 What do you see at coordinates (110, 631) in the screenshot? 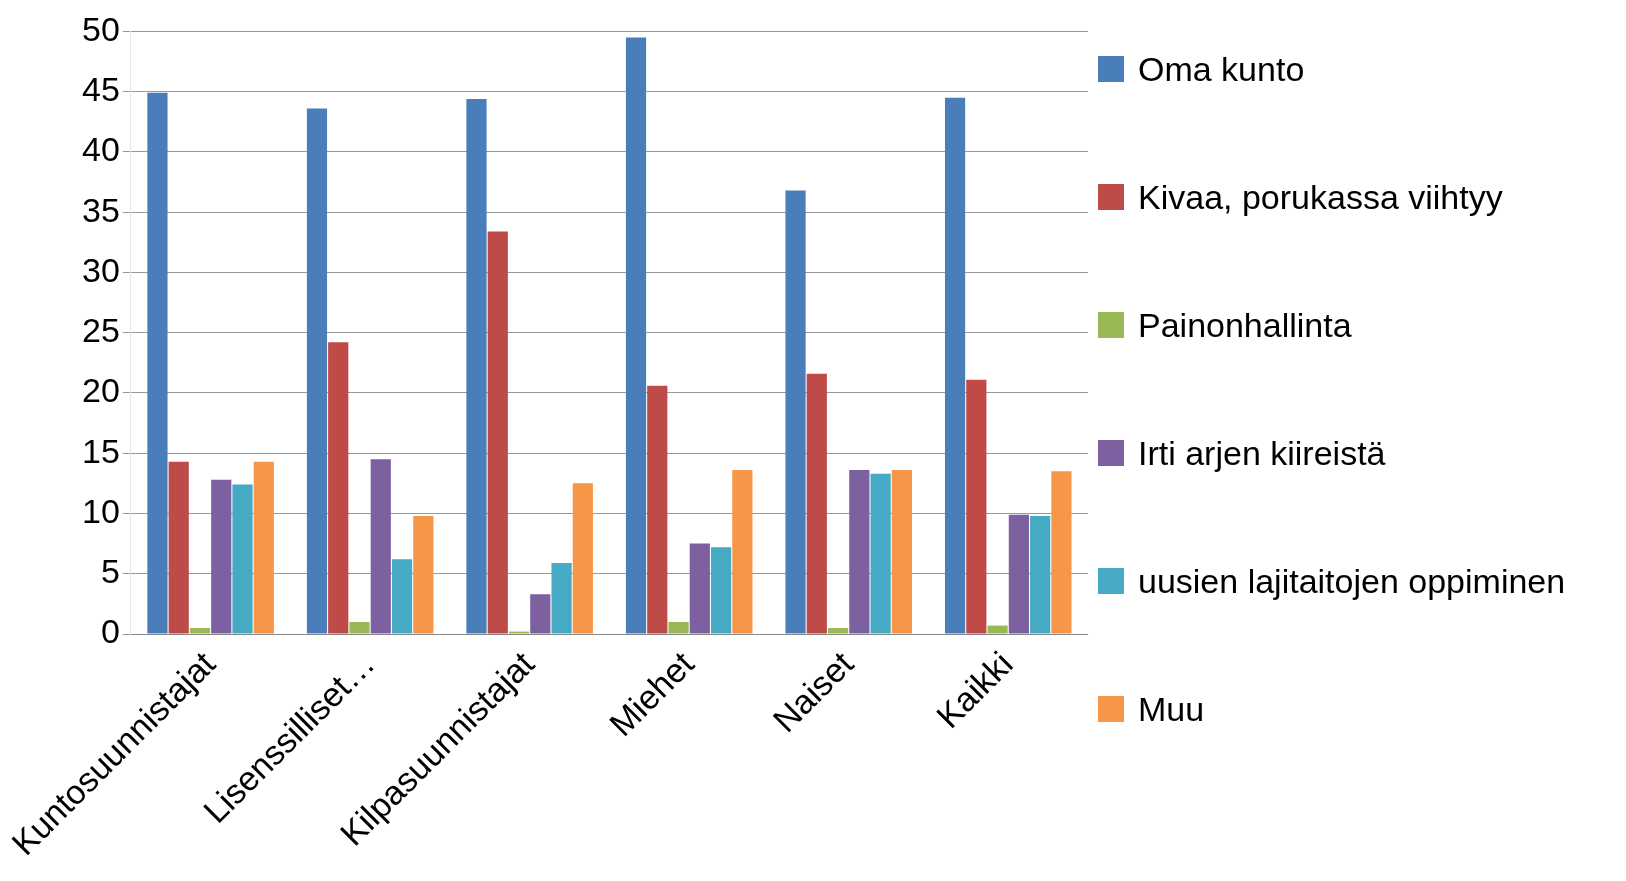
I see `y-tick-label: 0` at bounding box center [110, 631].